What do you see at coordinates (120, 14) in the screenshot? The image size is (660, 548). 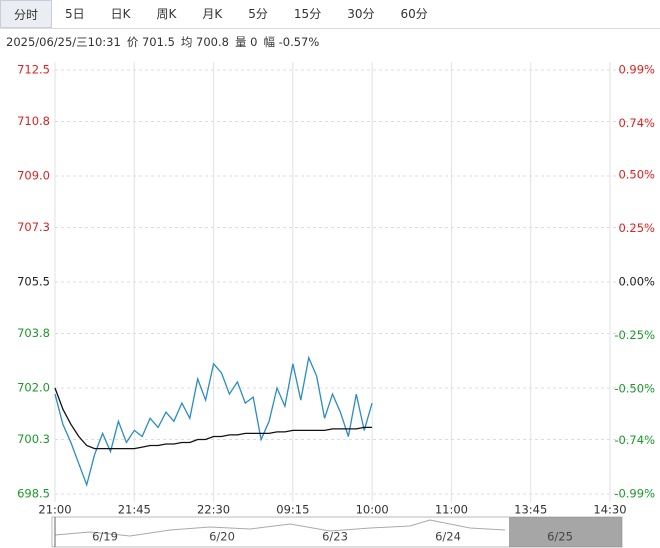 I see `tab: 日K` at bounding box center [120, 14].